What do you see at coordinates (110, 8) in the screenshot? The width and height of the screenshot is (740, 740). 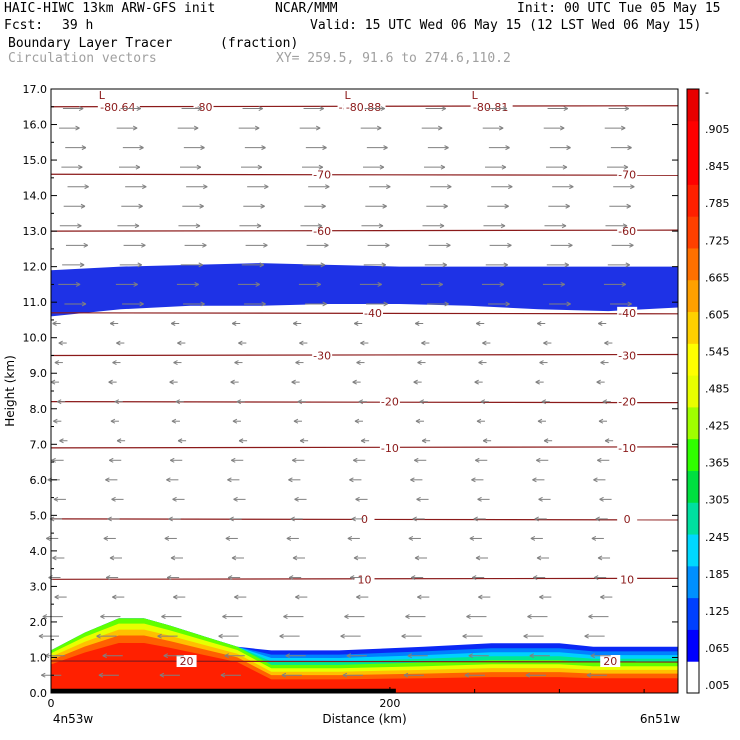 I see `plot-title: HAIC-HIWC 13km ARW-GFS init` at bounding box center [110, 8].